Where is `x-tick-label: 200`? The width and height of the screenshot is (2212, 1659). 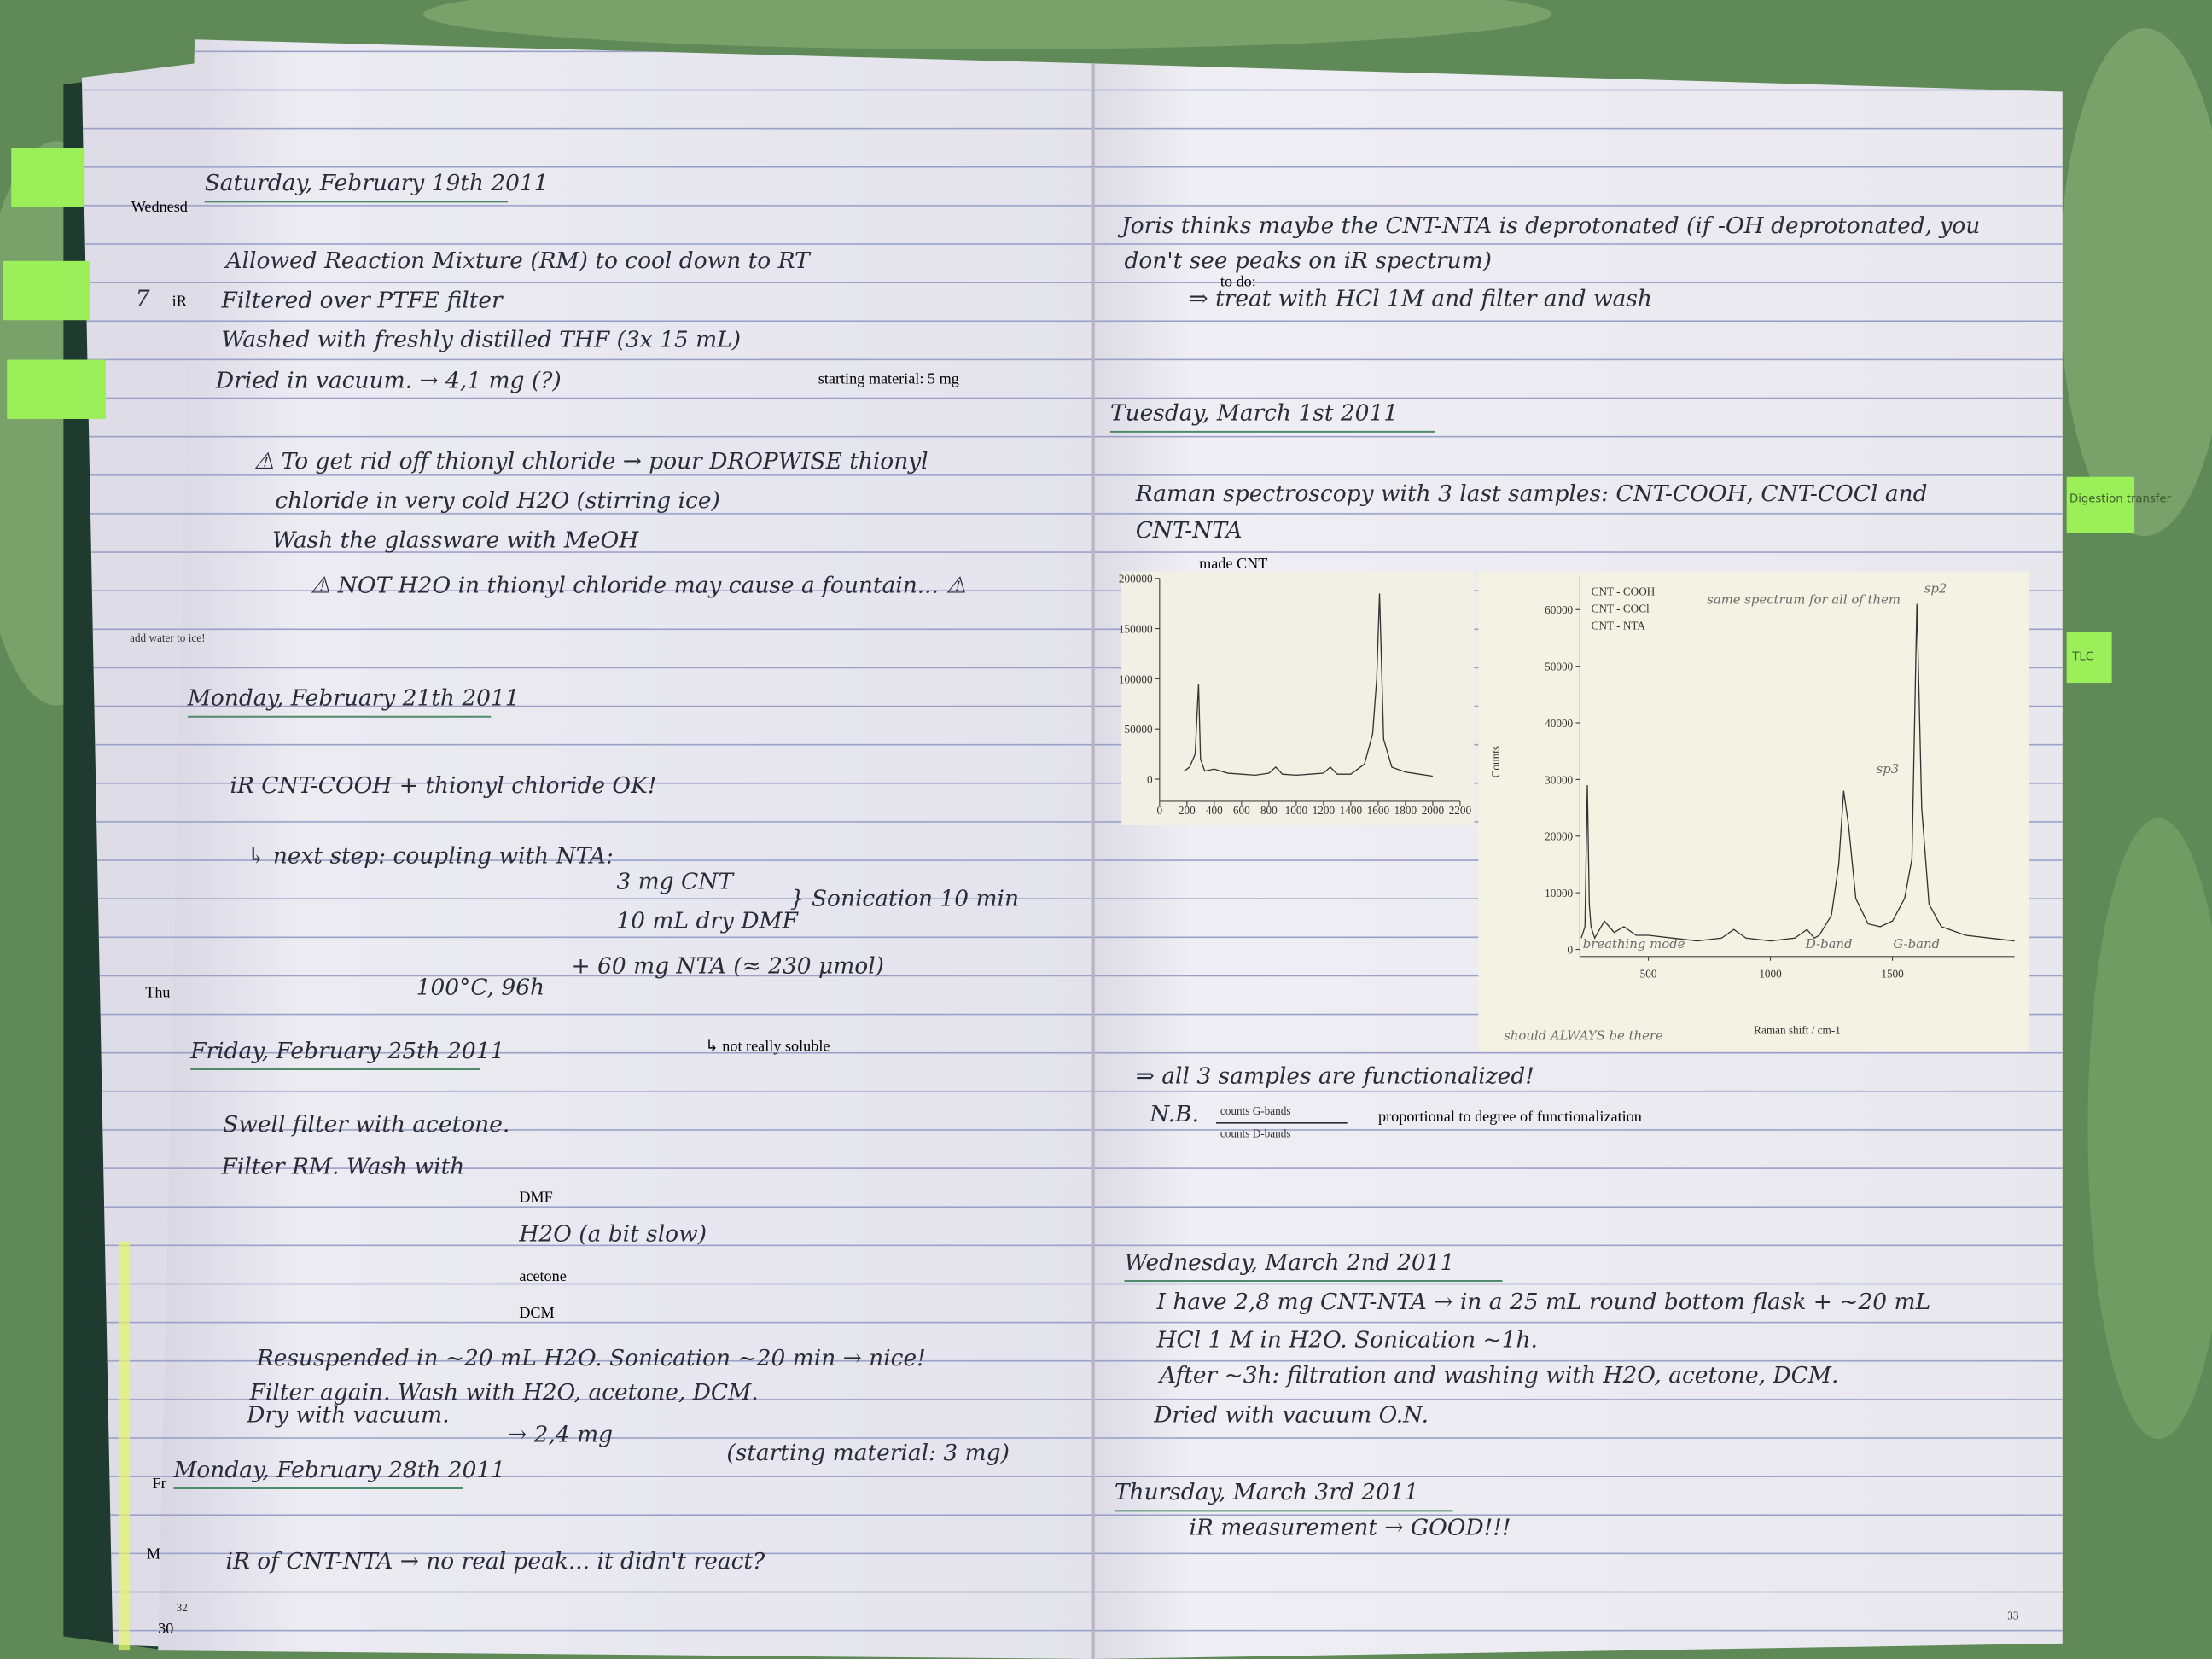
x-tick-label: 200 is located at coordinates (1187, 810).